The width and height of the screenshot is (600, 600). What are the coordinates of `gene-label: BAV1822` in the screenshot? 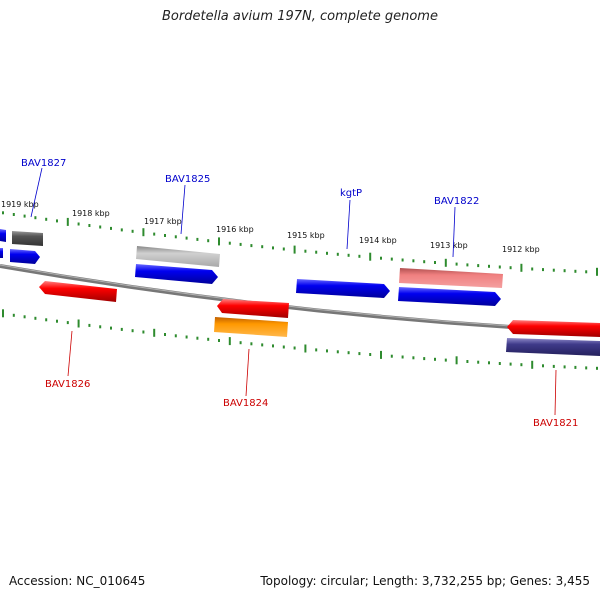 It's located at (456, 201).